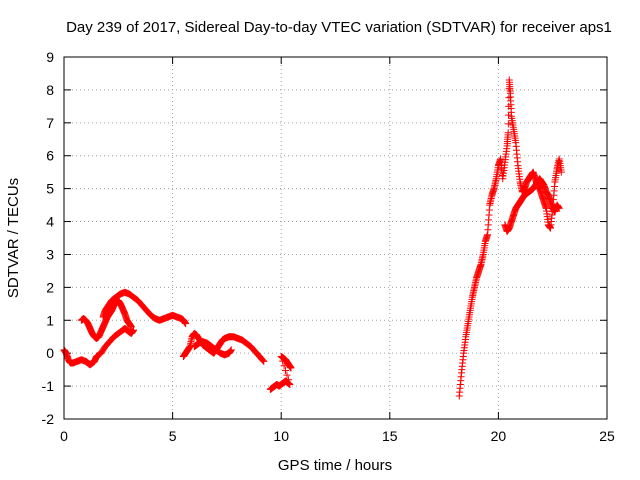 The height and width of the screenshot is (480, 640). Describe the element at coordinates (607, 436) in the screenshot. I see `x-tick-label: 25` at that location.